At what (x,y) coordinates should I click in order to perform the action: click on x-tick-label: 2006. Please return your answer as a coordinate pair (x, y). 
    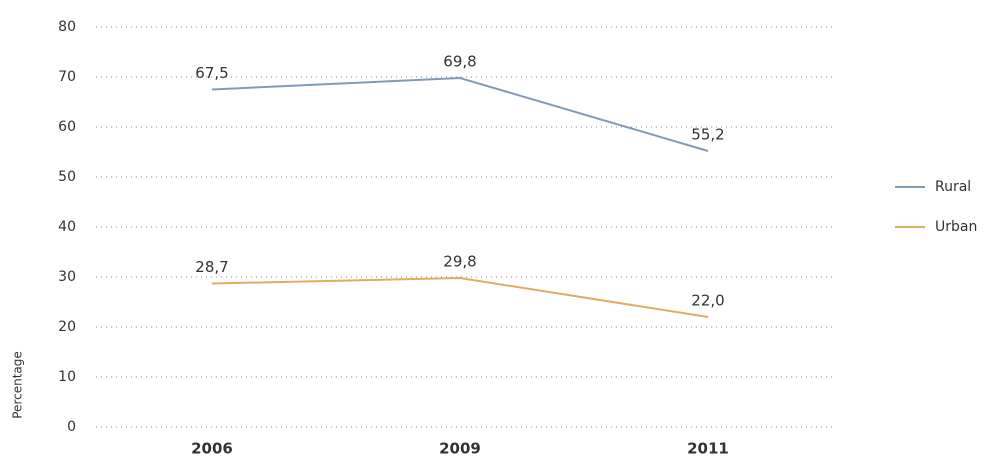
    Looking at the image, I should click on (212, 449).